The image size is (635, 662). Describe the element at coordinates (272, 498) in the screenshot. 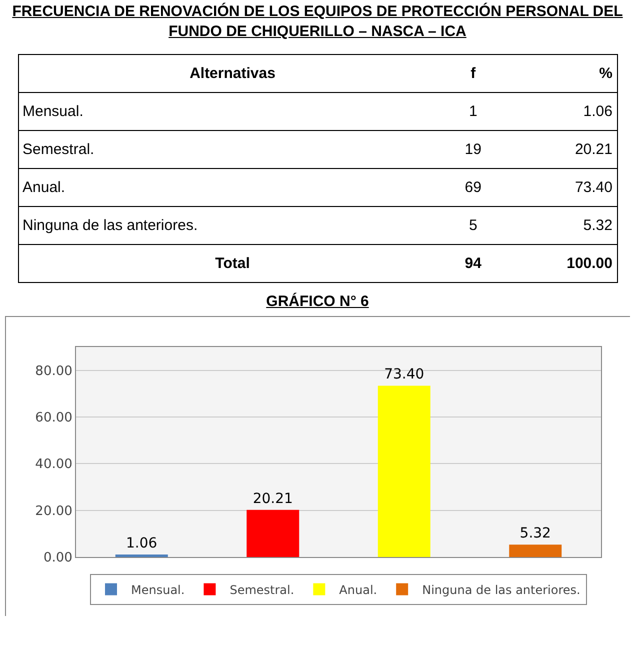

I see `data-label: 20.21` at that location.